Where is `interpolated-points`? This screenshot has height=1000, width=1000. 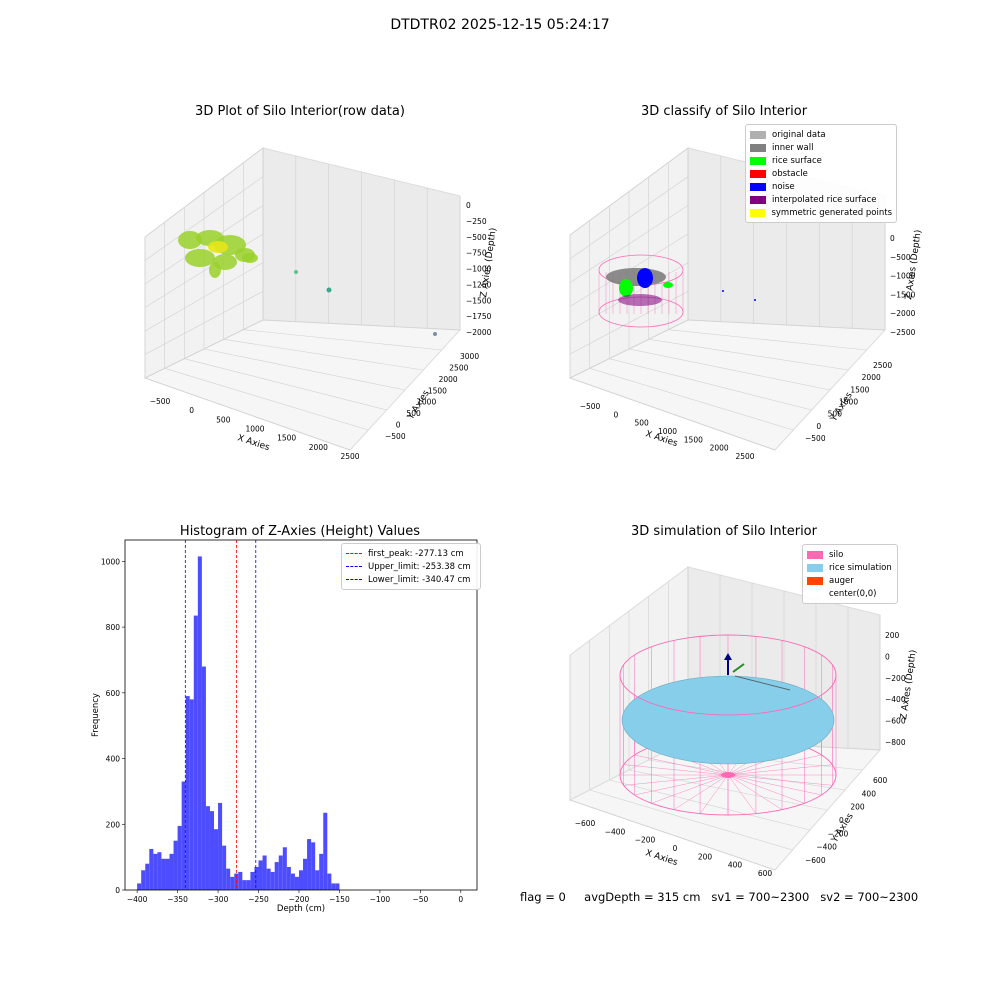
interpolated-points is located at coordinates (640, 300).